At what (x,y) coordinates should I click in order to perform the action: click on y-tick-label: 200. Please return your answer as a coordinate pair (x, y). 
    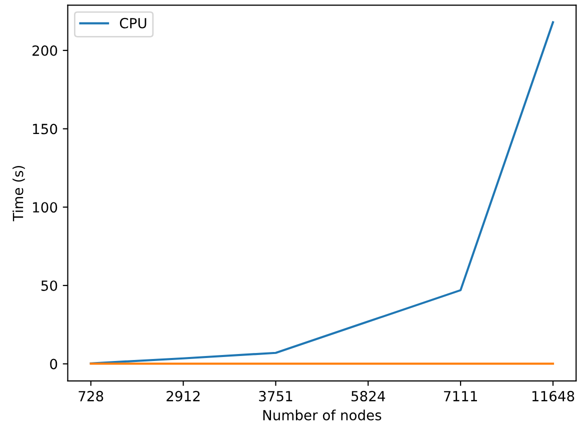
    Looking at the image, I should click on (45, 50).